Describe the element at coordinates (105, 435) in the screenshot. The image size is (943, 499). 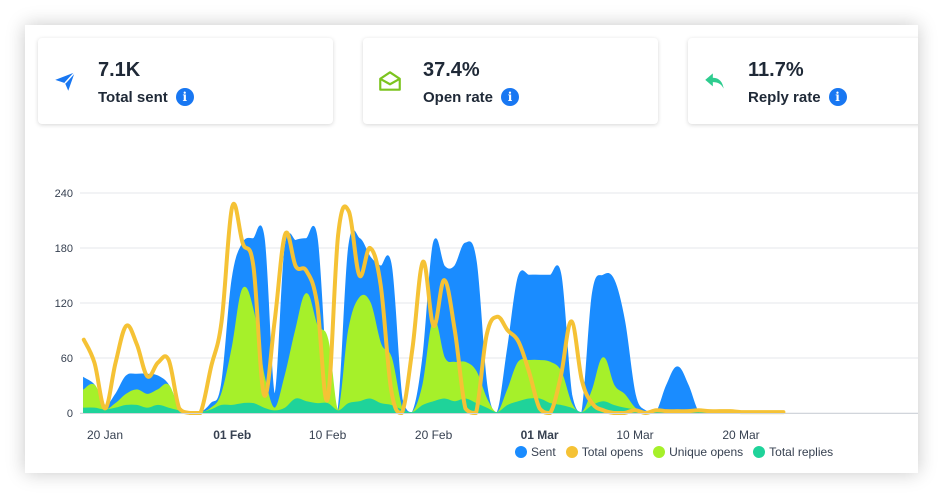
I see `x-tick-label: 20 Jan` at that location.